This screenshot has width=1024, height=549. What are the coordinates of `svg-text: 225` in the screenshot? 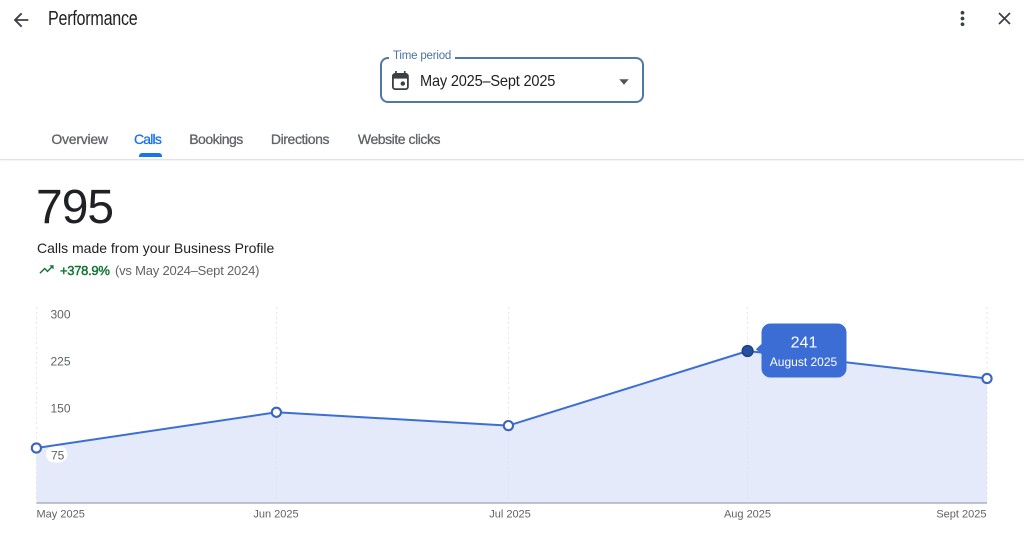 It's located at (61, 362).